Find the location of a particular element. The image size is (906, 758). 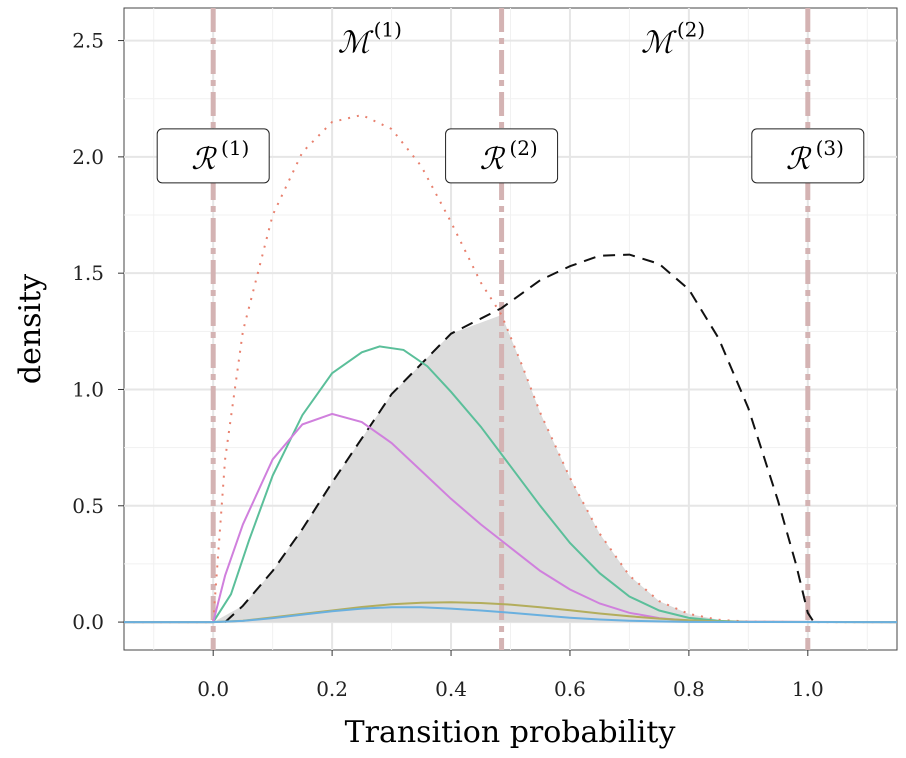

region-label-superscript: (2) is located at coordinates (523, 148).